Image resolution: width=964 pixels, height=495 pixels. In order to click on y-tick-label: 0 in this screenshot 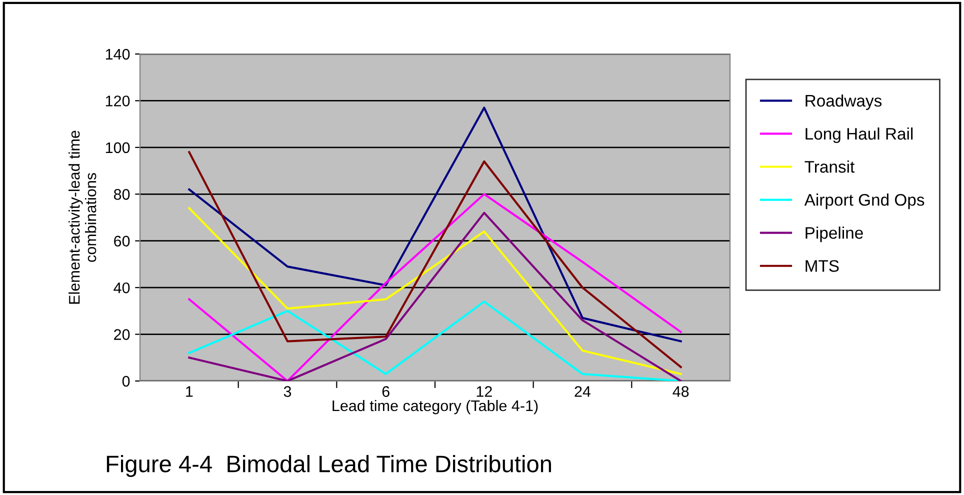, I will do `click(126, 381)`.